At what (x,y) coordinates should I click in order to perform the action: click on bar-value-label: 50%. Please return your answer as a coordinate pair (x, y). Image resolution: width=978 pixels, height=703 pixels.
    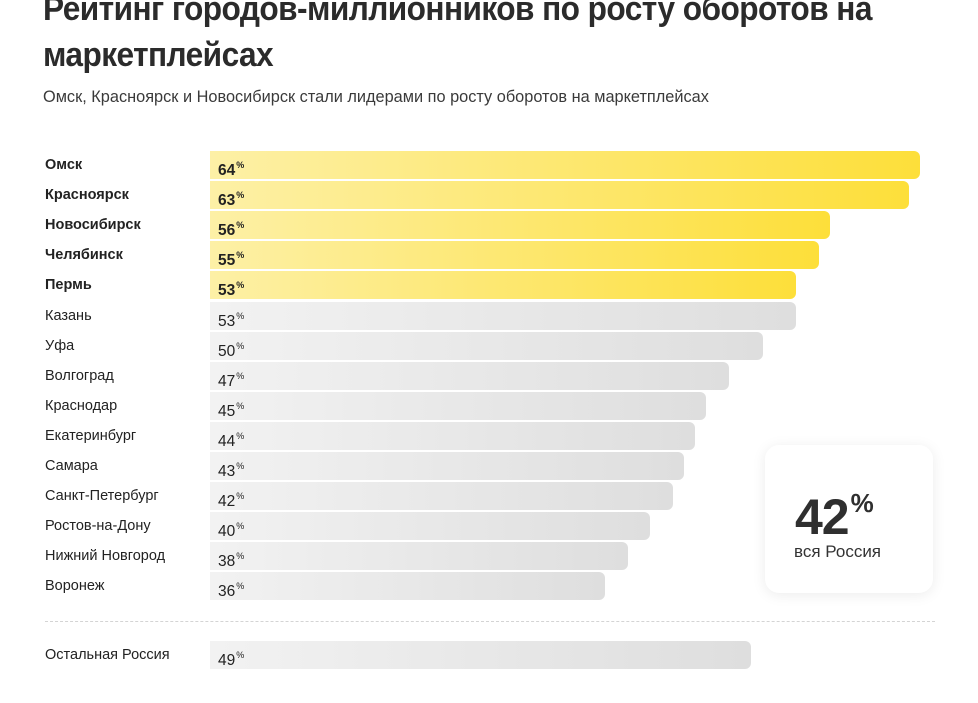
    Looking at the image, I should click on (231, 350).